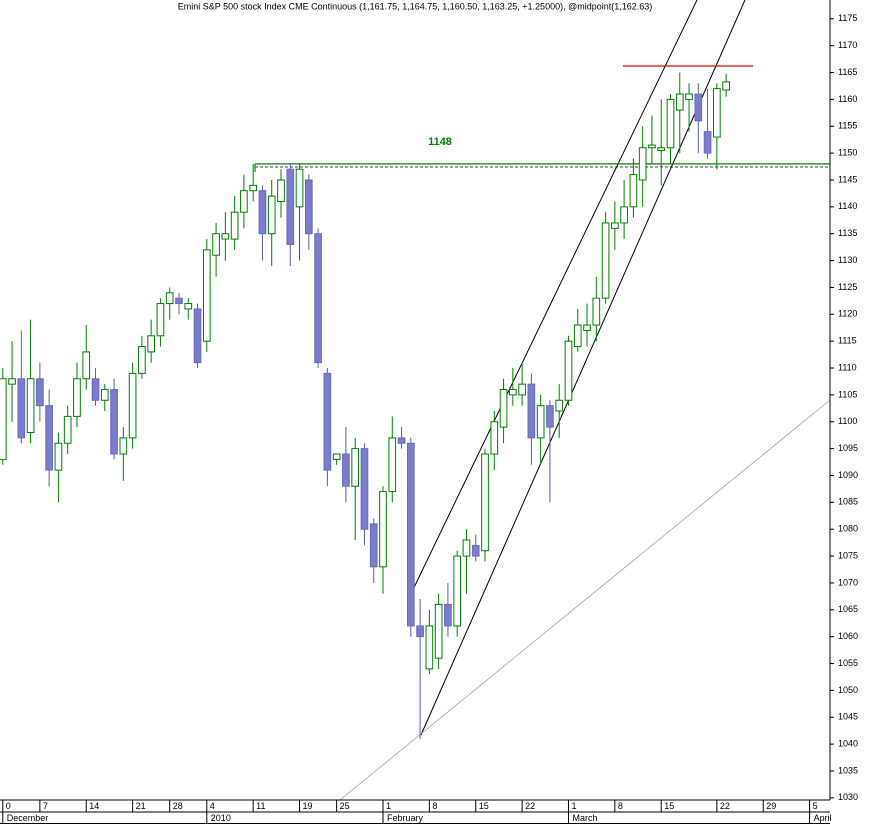 Image resolution: width=869 pixels, height=824 pixels. What do you see at coordinates (848, 555) in the screenshot?
I see `y-tick-label: 1075` at bounding box center [848, 555].